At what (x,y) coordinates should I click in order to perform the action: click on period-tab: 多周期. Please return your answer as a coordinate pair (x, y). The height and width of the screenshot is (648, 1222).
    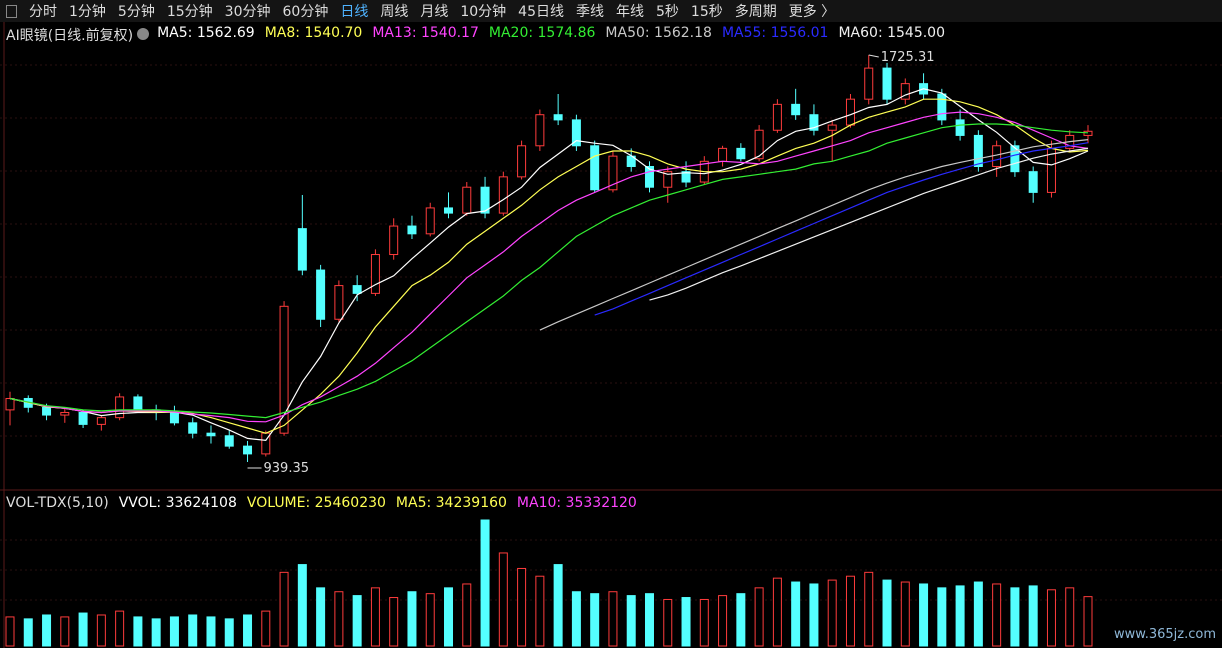
    Looking at the image, I should click on (755, 12).